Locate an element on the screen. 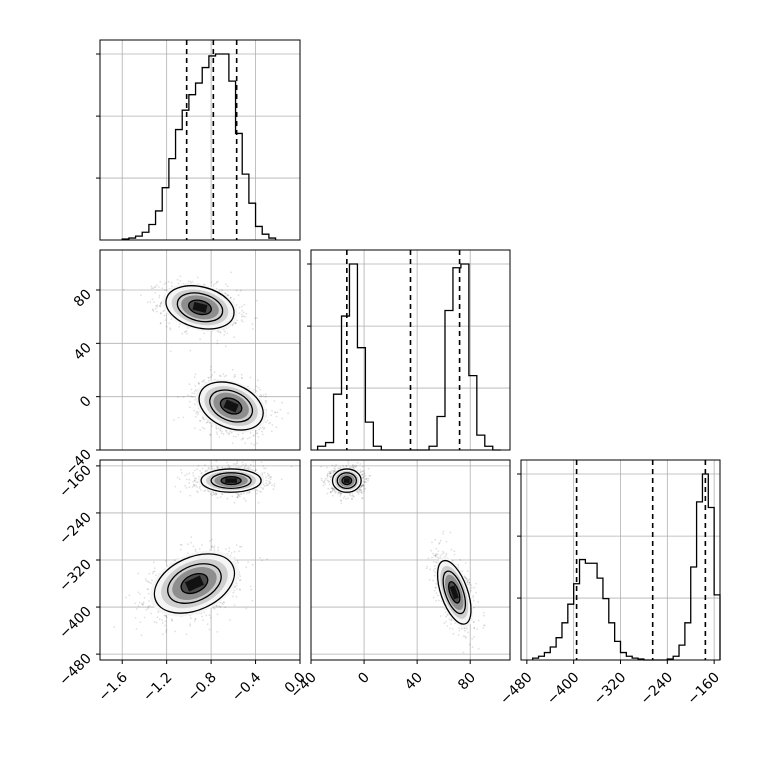 This screenshot has width=760, height=760. y-tick-label: −240 is located at coordinates (75, 528).